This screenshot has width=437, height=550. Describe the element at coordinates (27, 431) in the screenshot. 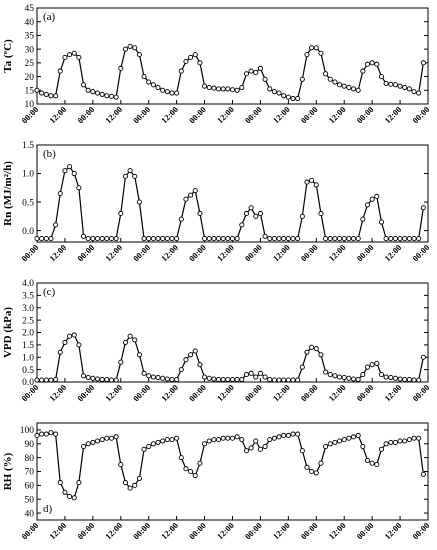

I see `y-tick-label: 100` at that location.